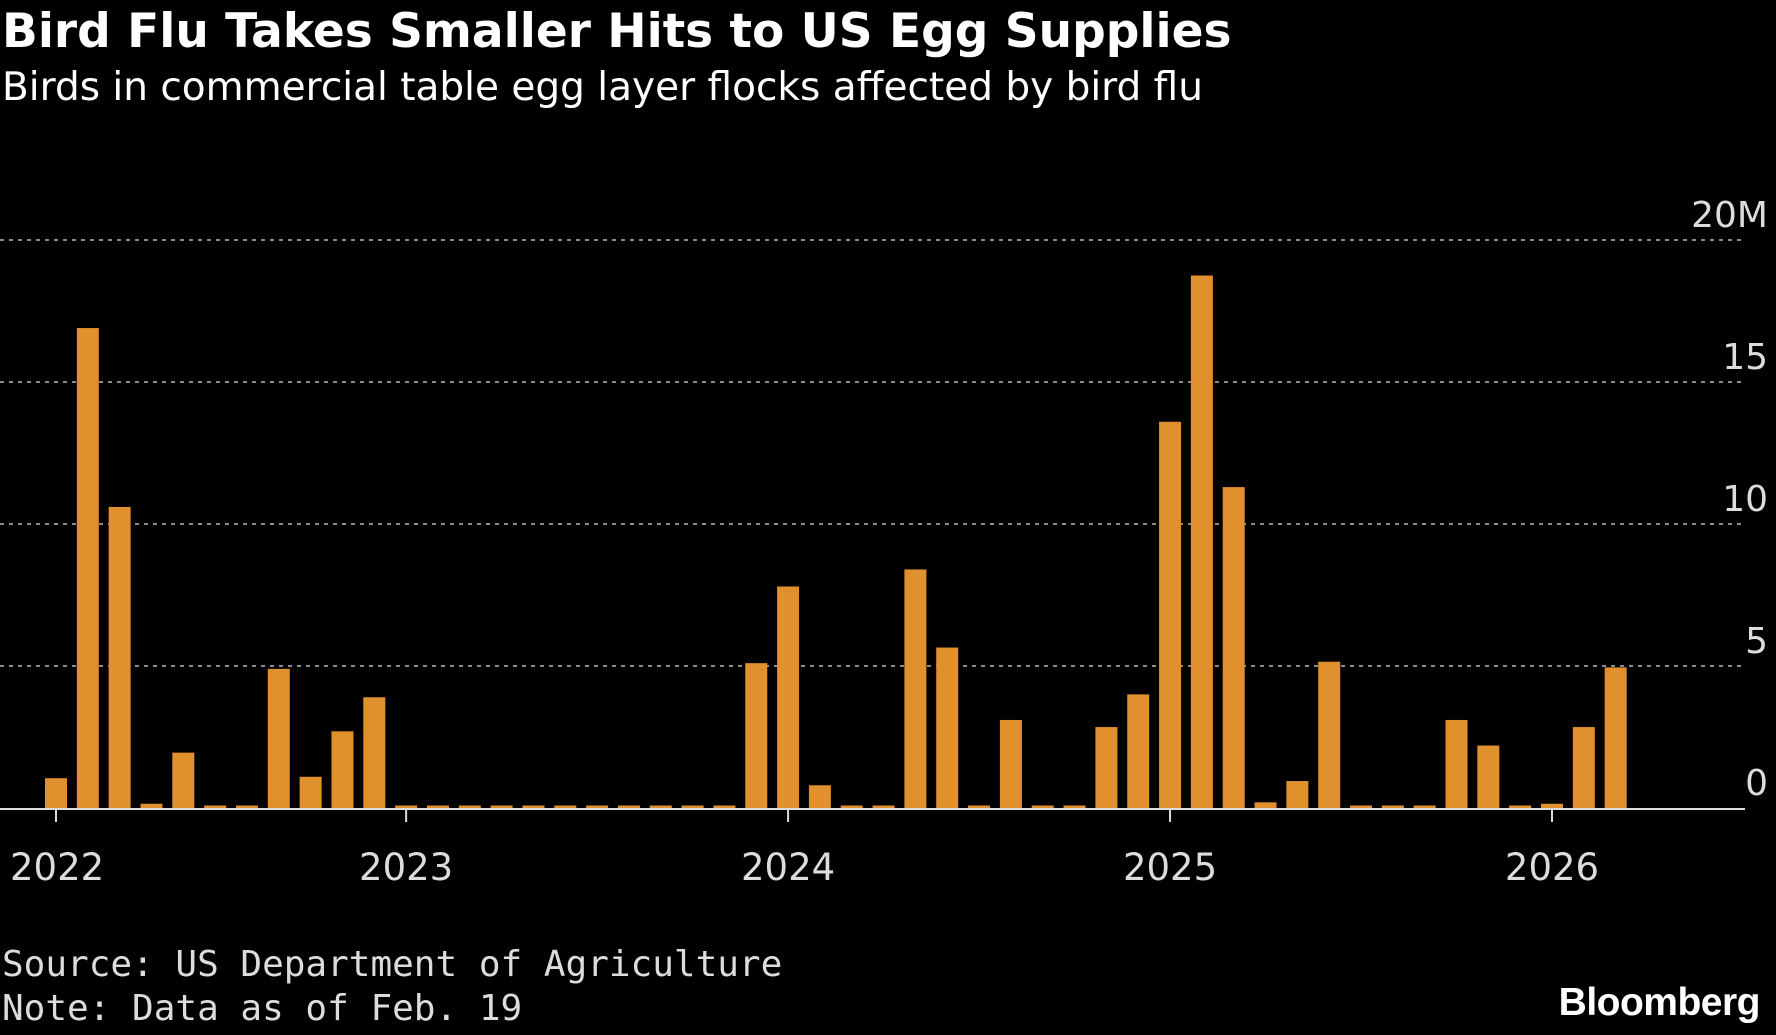 Image resolution: width=1776 pixels, height=1035 pixels. Describe the element at coordinates (1756, 783) in the screenshot. I see `y-tick-label: 0` at that location.